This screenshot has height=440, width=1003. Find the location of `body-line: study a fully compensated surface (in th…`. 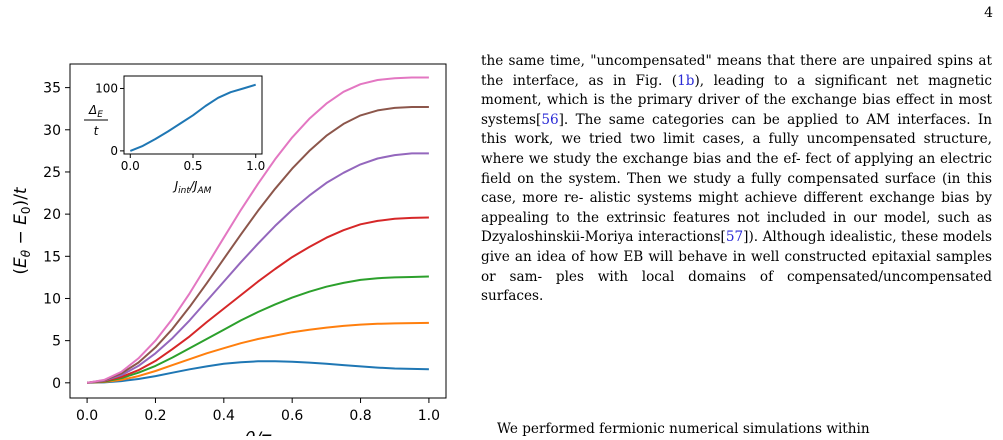

body-line: study a fully compensated surface (in th… is located at coordinates (737, 188).